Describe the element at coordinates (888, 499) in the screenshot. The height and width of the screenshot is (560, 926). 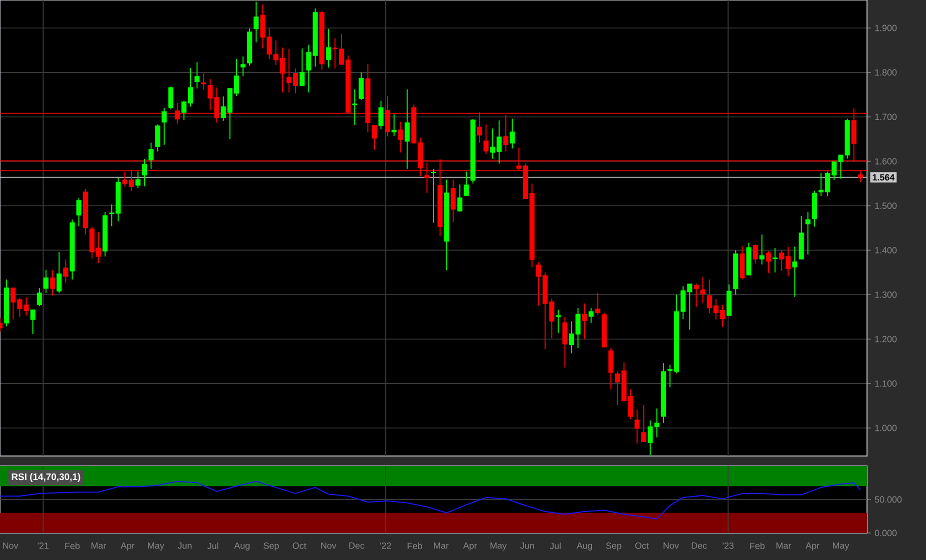
I see `y-tick-label: 50.000` at that location.